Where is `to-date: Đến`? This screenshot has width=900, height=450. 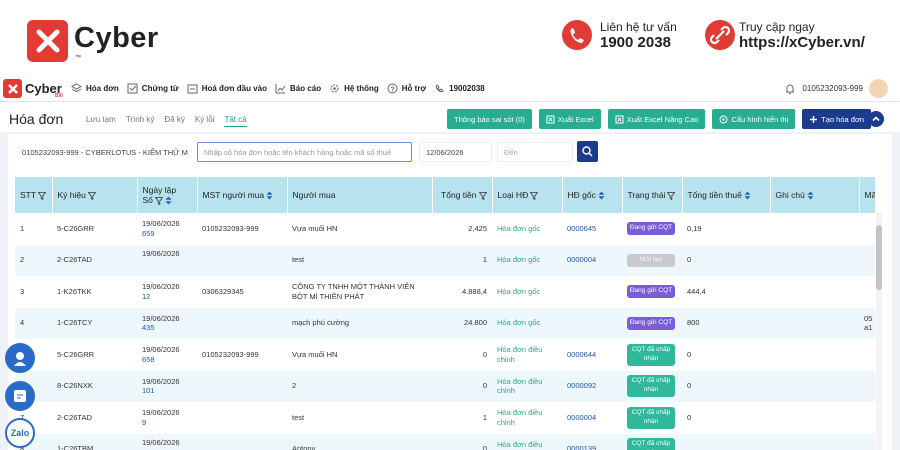 to-date: Đến is located at coordinates (535, 152).